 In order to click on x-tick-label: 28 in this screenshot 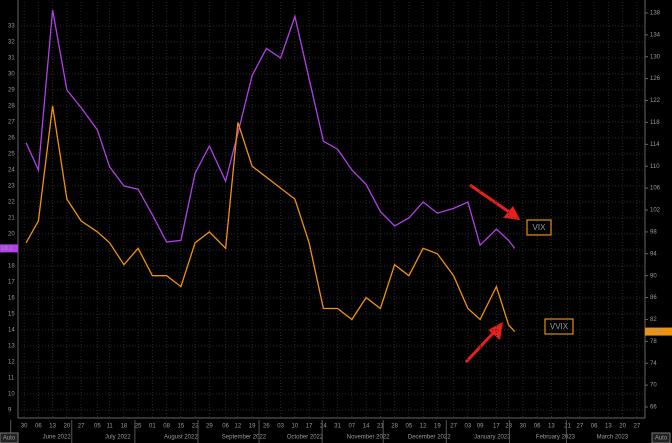, I will do `click(394, 427)`.